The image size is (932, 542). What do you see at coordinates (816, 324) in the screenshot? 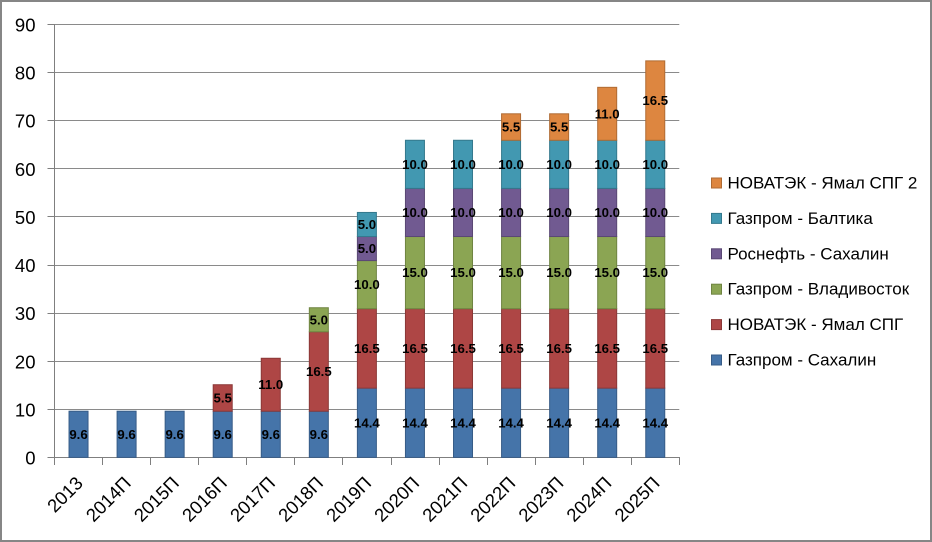
I see `svg-text: НОВАТЭК - Ямал СПГ` at bounding box center [816, 324].